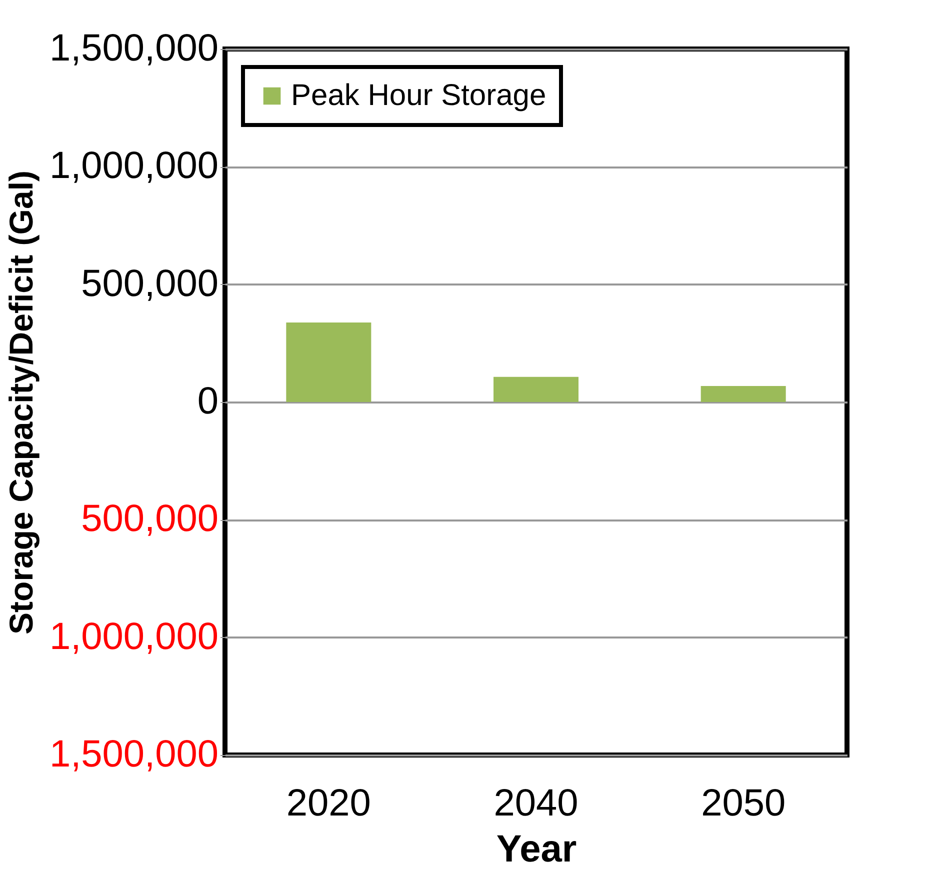 The height and width of the screenshot is (881, 947). I want to click on x-axis-title: Year, so click(536, 849).